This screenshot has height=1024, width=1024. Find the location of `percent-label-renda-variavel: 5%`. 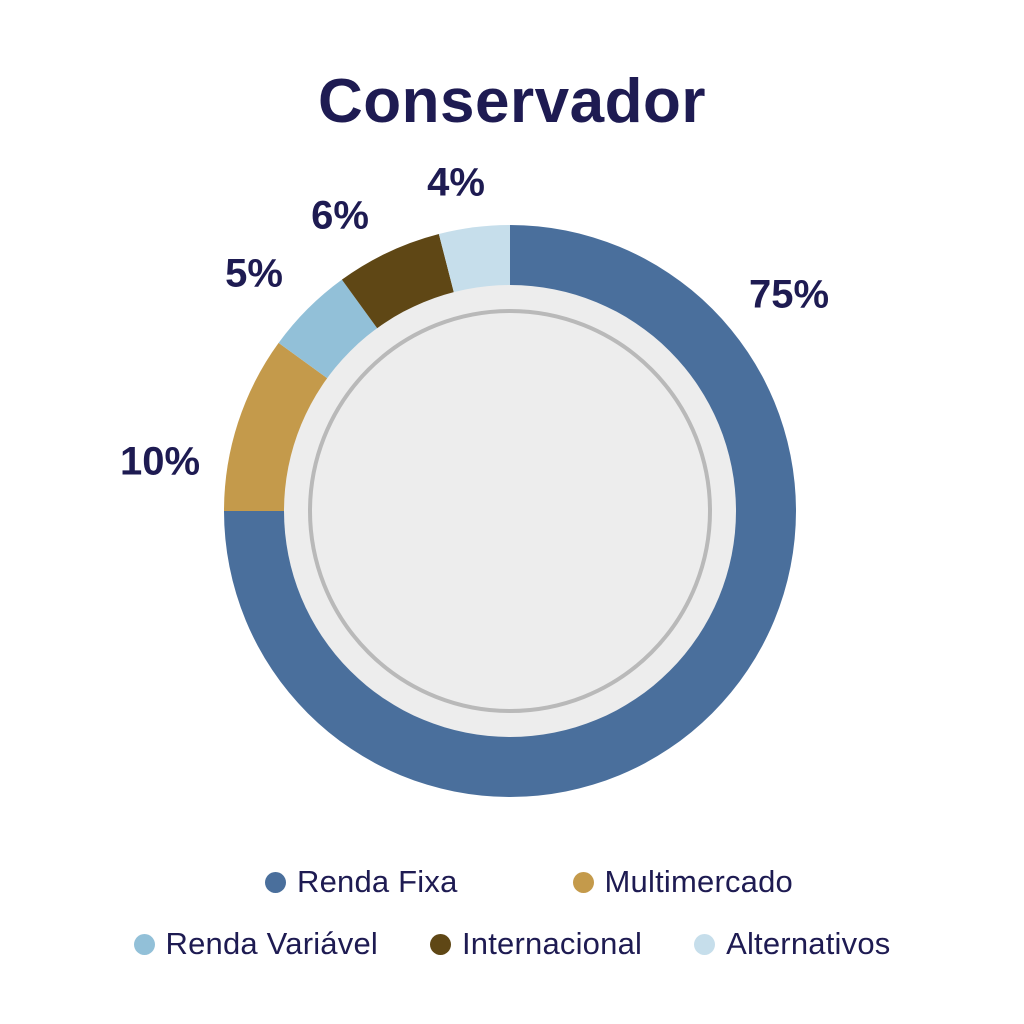

percent-label-renda-variavel: 5% is located at coordinates (254, 273).